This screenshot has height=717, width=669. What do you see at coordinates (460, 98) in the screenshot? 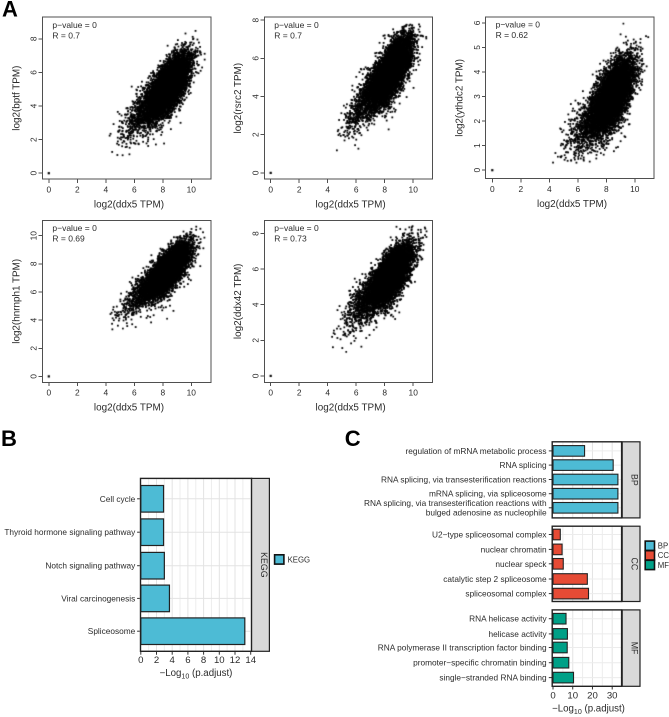
I see `svg-text: log2(ythdc2 TPM)` at bounding box center [460, 98].